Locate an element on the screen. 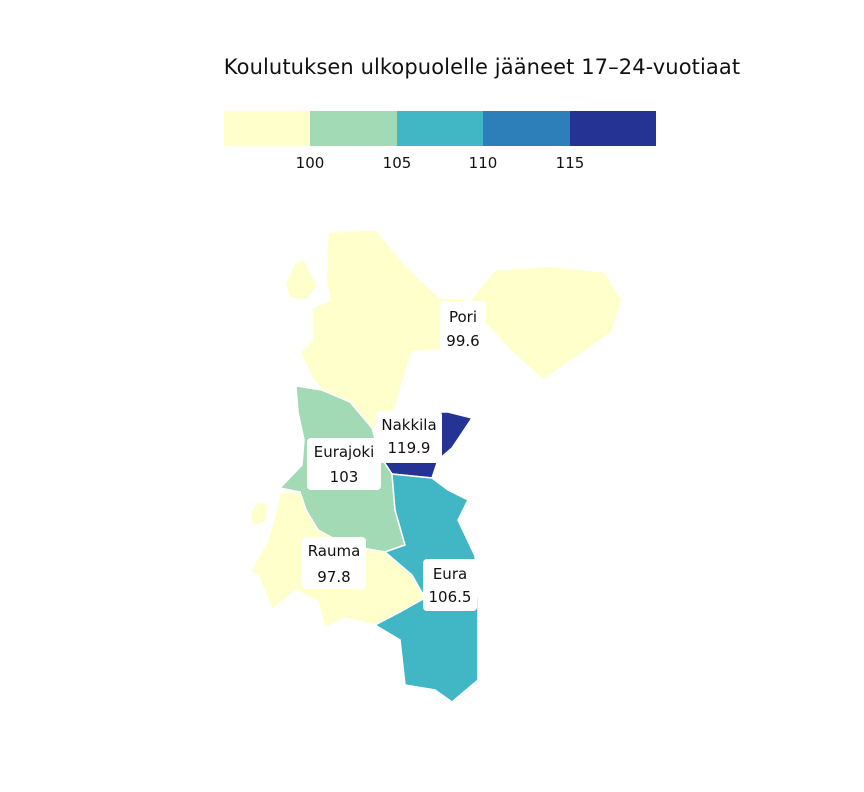 Image resolution: width=864 pixels, height=792 pixels. label-eurajoki: Eurajoki 103 is located at coordinates (344, 464).